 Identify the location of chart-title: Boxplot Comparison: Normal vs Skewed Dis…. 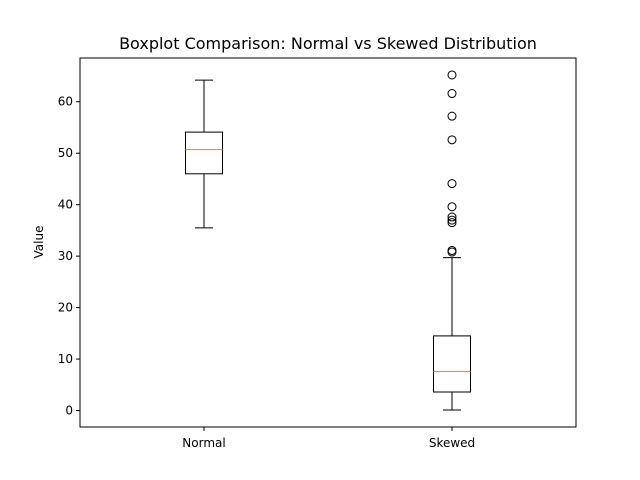
(328, 43).